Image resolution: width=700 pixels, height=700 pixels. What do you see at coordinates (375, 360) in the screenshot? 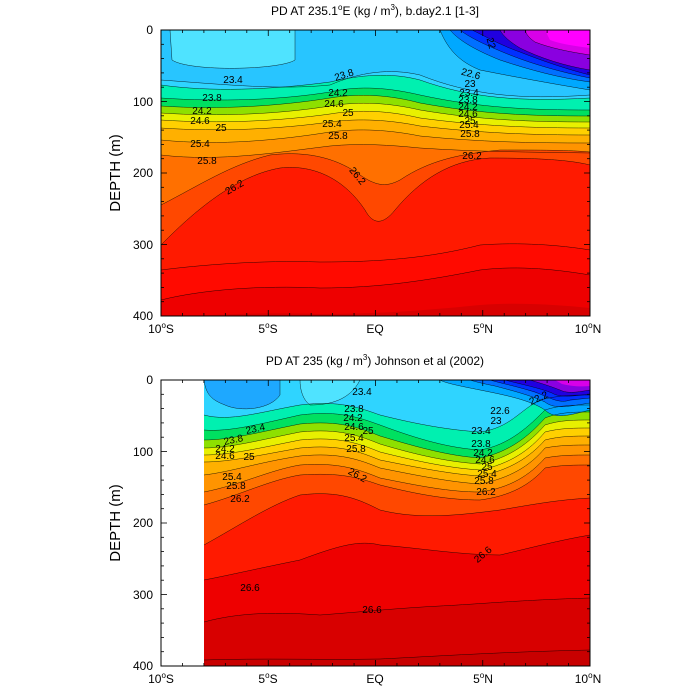
I see `bottom-chart-title: PD AT 235 (kg / m3) Johnson et al (2002)` at bounding box center [375, 360].